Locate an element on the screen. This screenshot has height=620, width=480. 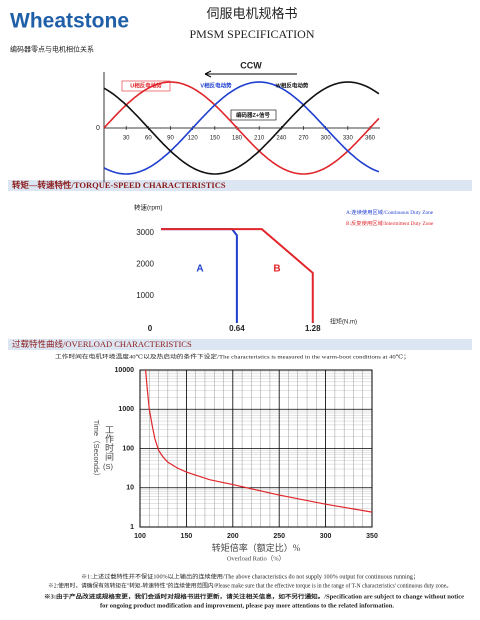
x-tick-label: 350 is located at coordinates (372, 536).